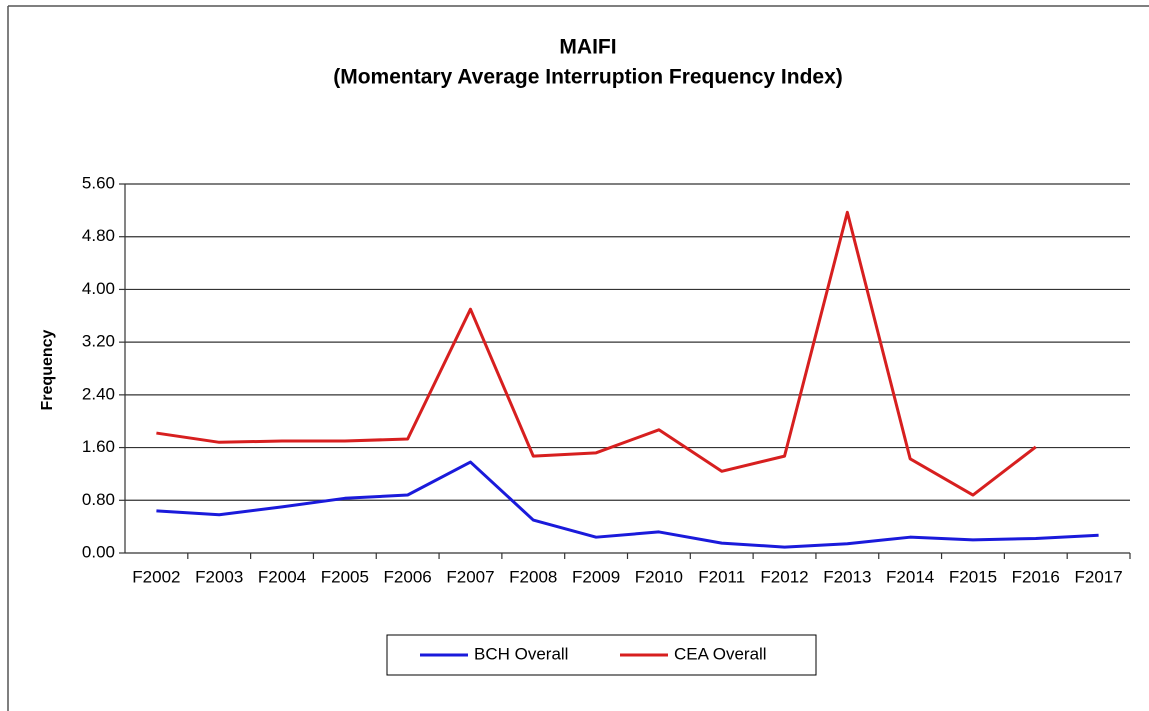 The width and height of the screenshot is (1149, 711). Describe the element at coordinates (587, 47) in the screenshot. I see `chart-title: MAIFI` at that location.